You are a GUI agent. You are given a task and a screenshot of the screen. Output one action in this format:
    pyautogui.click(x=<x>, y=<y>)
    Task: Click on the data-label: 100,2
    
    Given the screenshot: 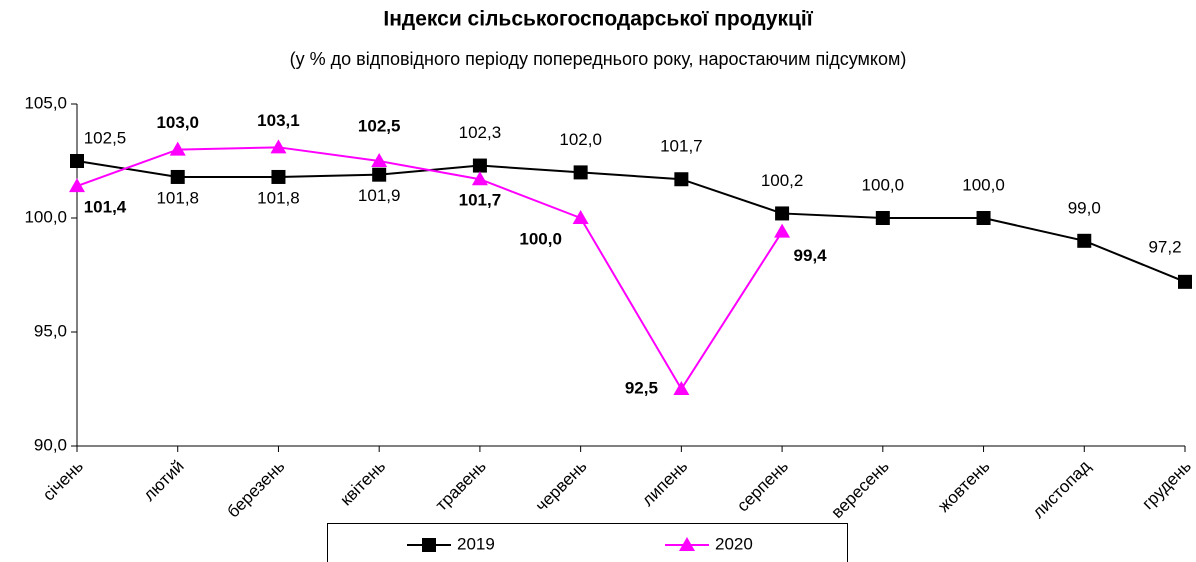 What is the action you would take?
    pyautogui.click(x=782, y=180)
    